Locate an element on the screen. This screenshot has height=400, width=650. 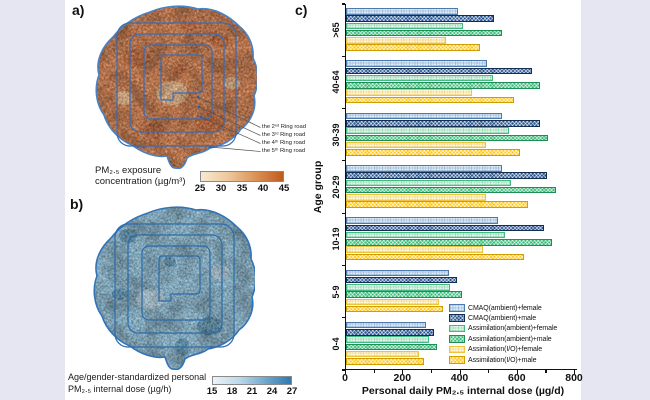
y-tick-label-5-9: 5-9 is located at coordinates (336, 292).